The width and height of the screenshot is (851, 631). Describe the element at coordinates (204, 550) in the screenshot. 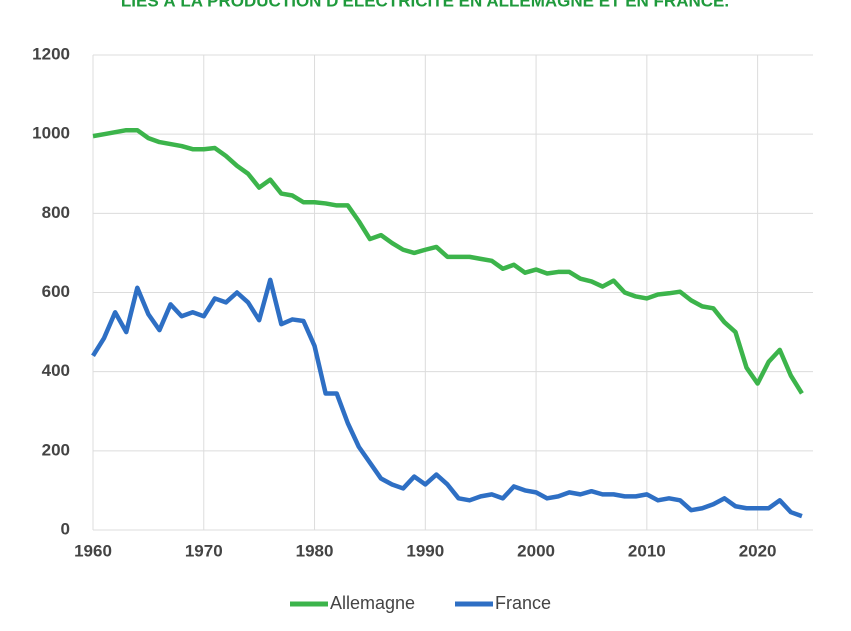

I see `x-tick-label: 1970` at that location.